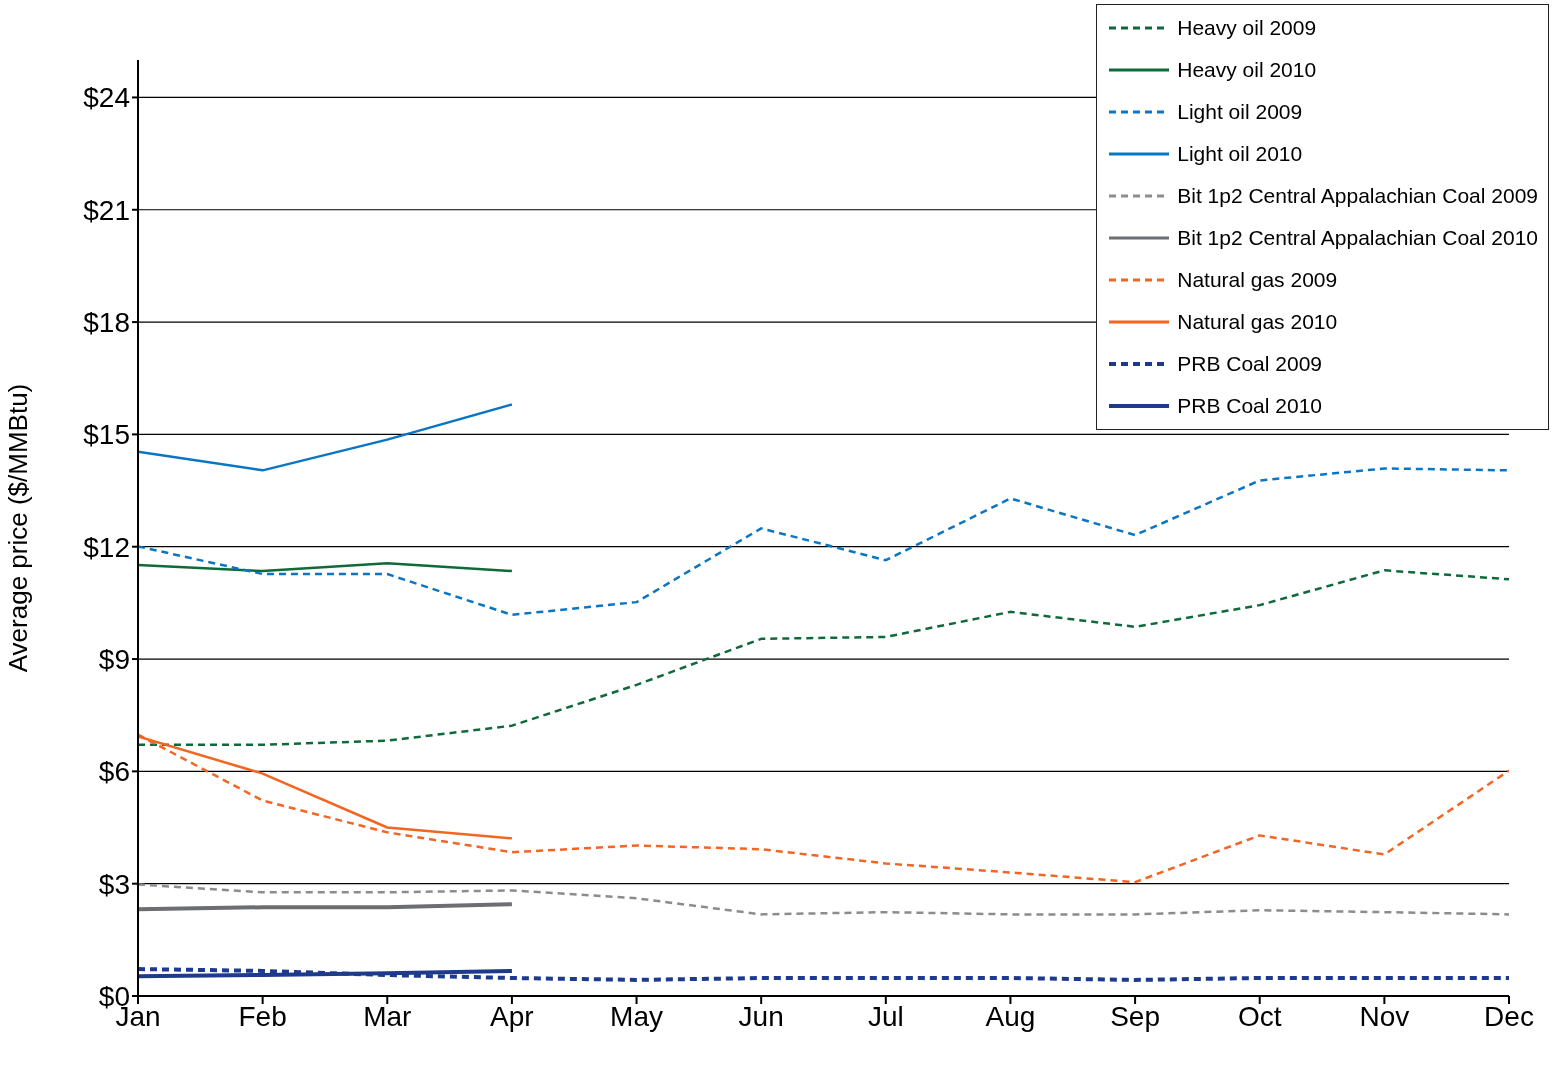 This screenshot has width=1557, height=1070. What do you see at coordinates (106, 210) in the screenshot?
I see `y-tick-label: $21` at bounding box center [106, 210].